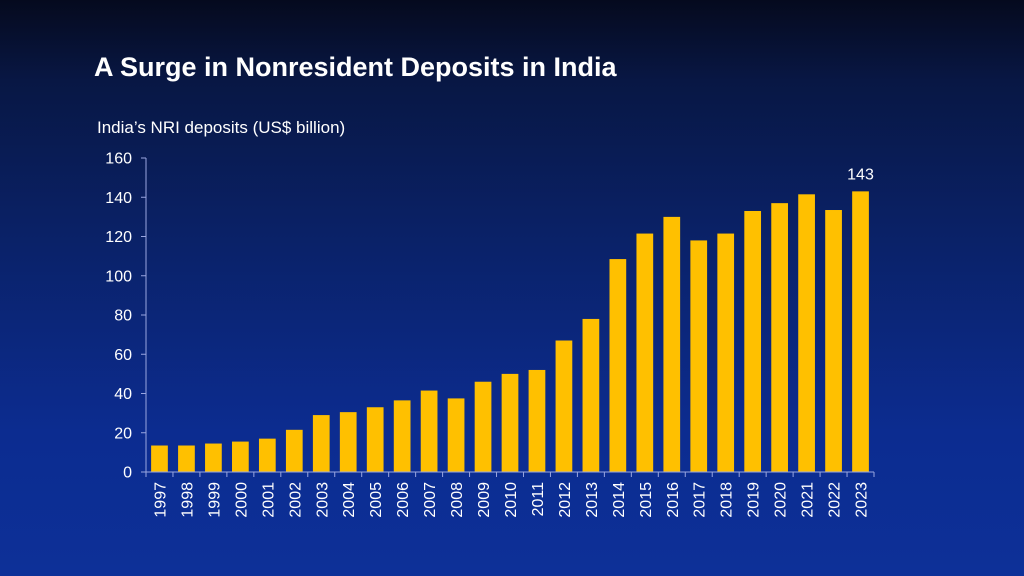 The width and height of the screenshot is (1024, 576). I want to click on x-tick-label: 2014, so click(619, 500).